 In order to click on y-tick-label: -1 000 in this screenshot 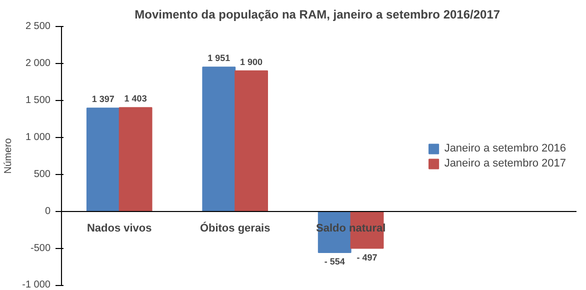, I will do `click(36, 285)`.